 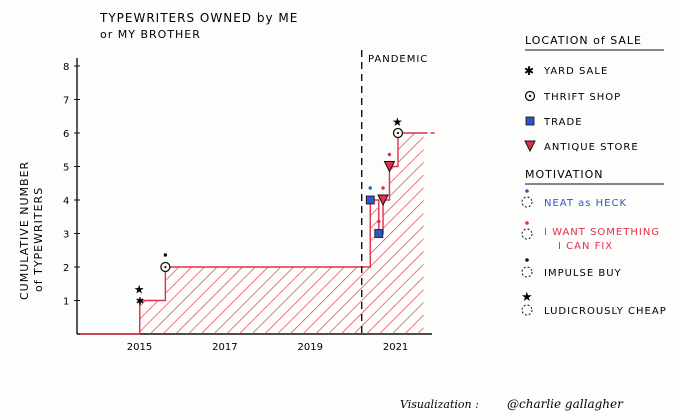 I want to click on legend-antique-store: ANTIQUE STORE, so click(x=581, y=146).